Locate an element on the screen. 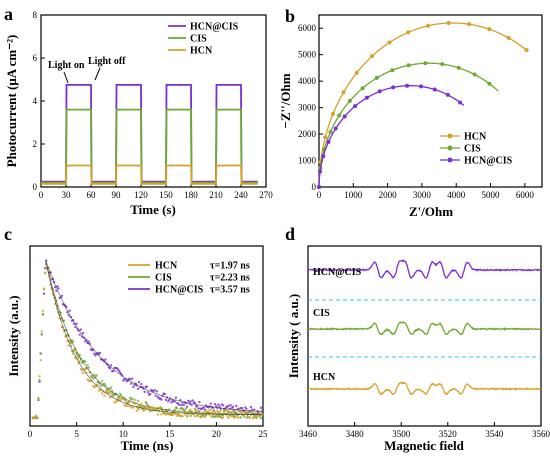  x-tick-label: 30 is located at coordinates (67, 195).